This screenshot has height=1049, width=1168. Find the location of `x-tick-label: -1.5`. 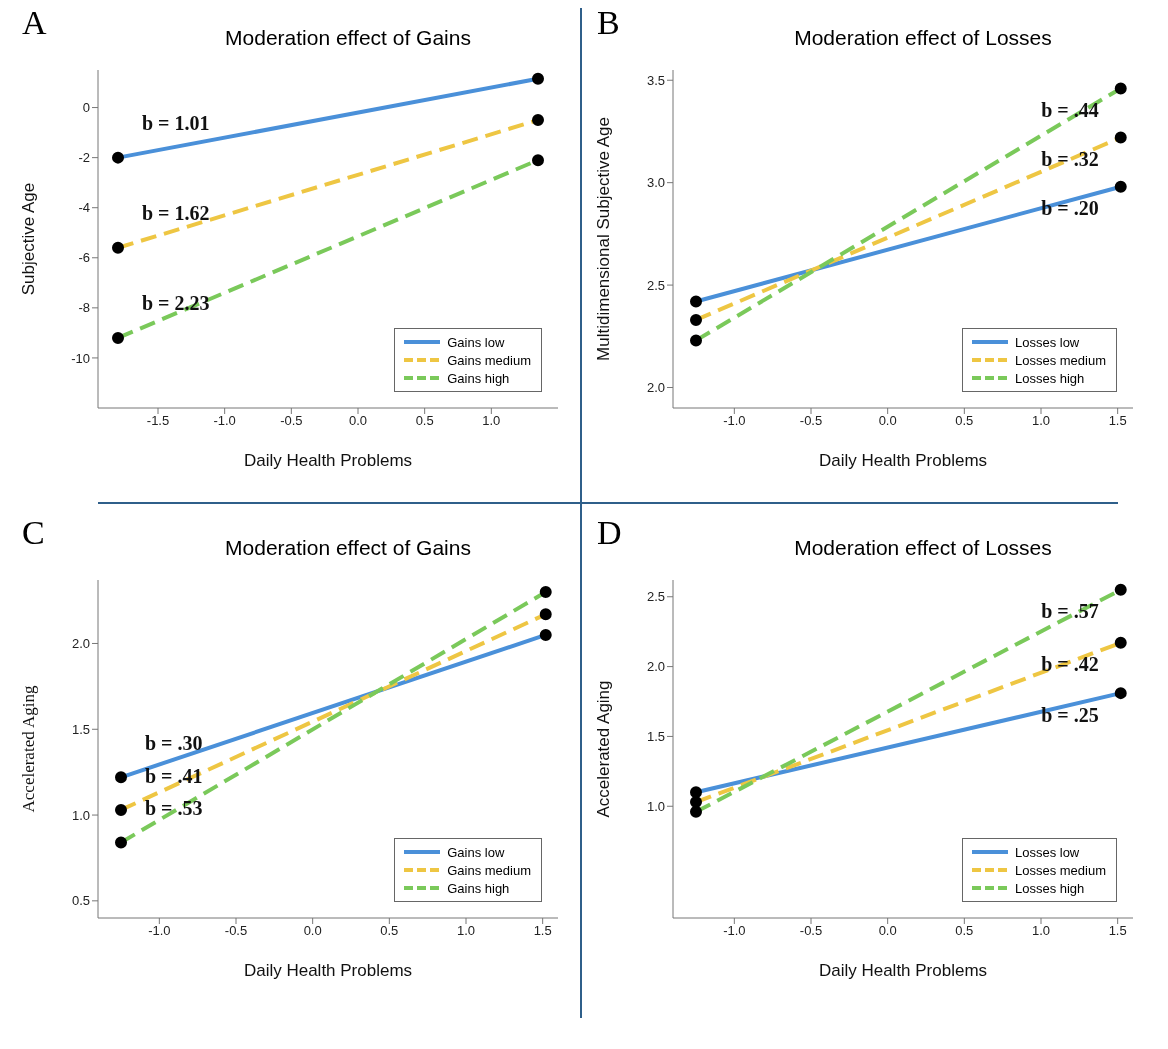

x-tick-label: -1.5 is located at coordinates (158, 421).